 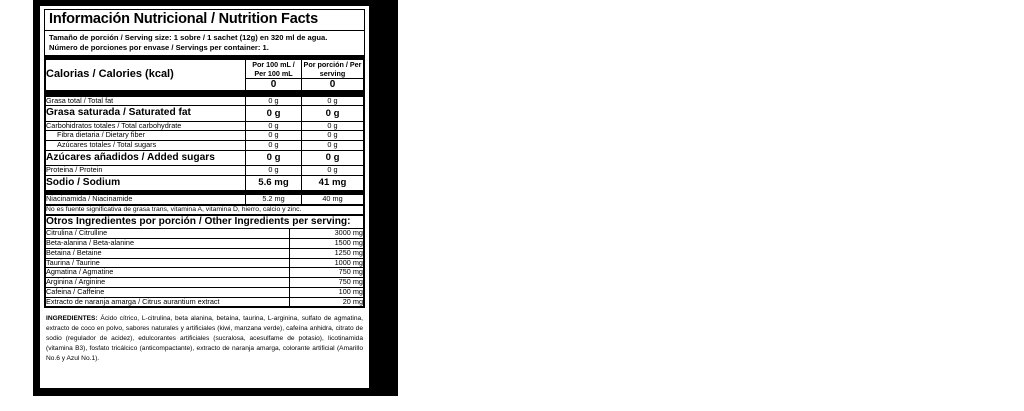 What do you see at coordinates (145, 74) in the screenshot?
I see `calories-label: Calorias / Calories (kcal)` at bounding box center [145, 74].